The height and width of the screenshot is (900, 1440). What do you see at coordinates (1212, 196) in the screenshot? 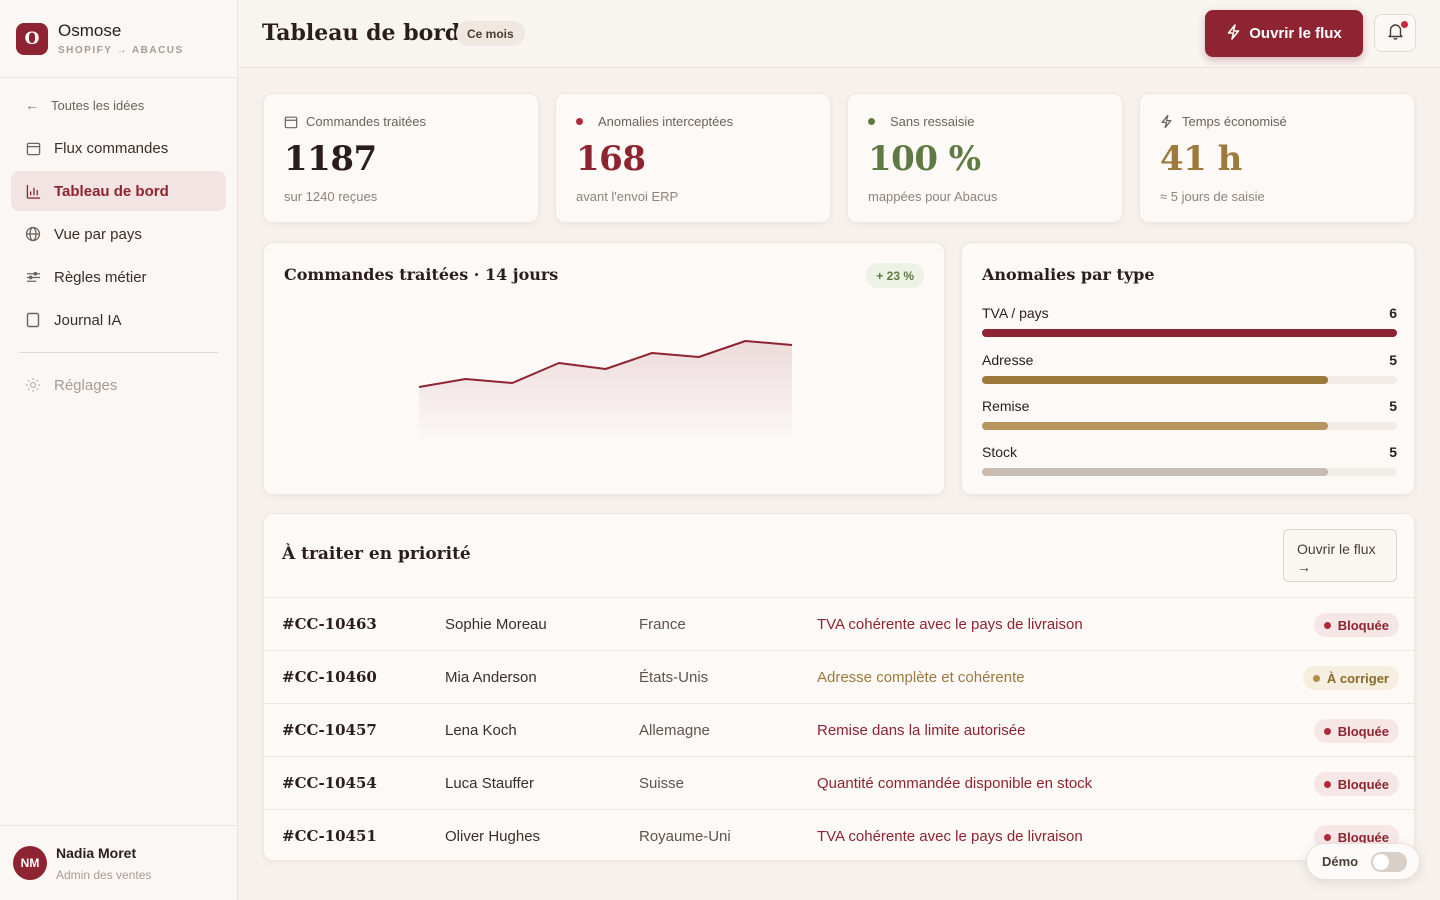
I see `kpi-sub: ≈ 5 jours de saisie` at bounding box center [1212, 196].